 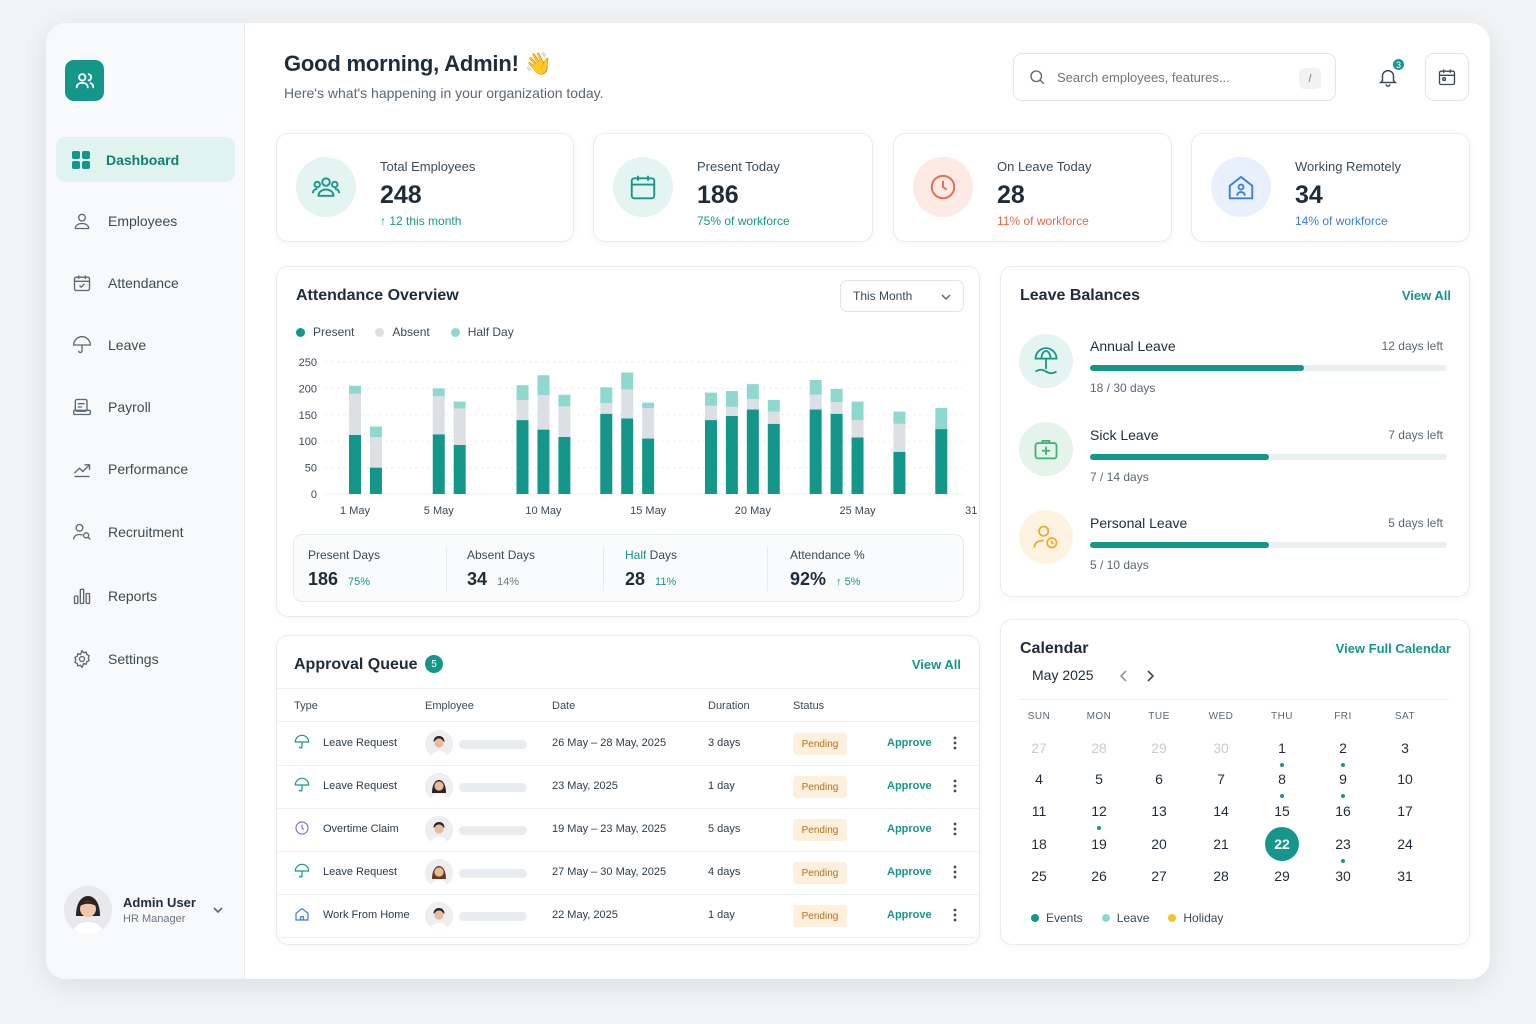 What do you see at coordinates (1343, 844) in the screenshot?
I see `calendar-day: 23` at bounding box center [1343, 844].